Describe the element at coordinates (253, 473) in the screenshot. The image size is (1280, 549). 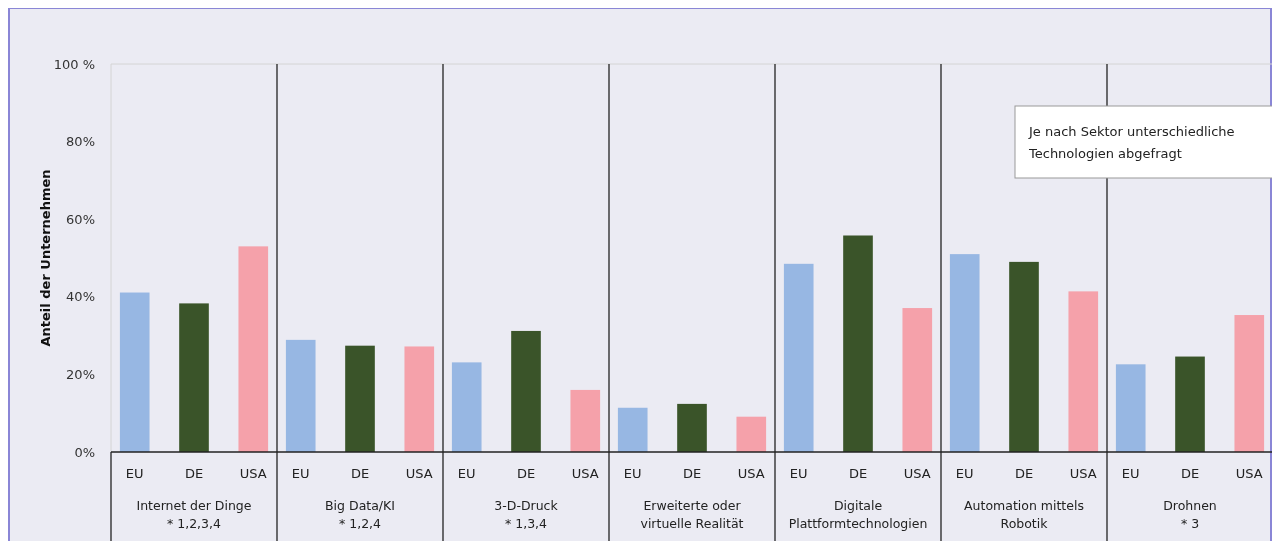
I see `series-label: USA` at that location.